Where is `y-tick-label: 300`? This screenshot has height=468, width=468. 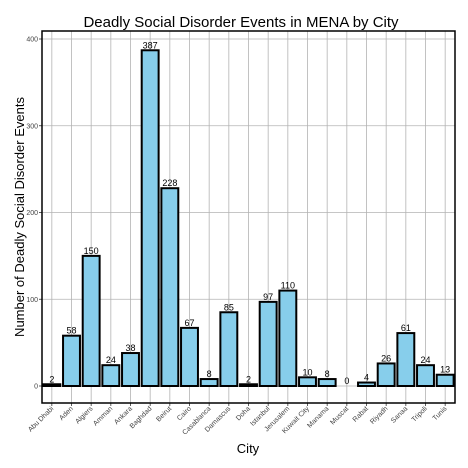
y-tick-label: 300 is located at coordinates (32, 126).